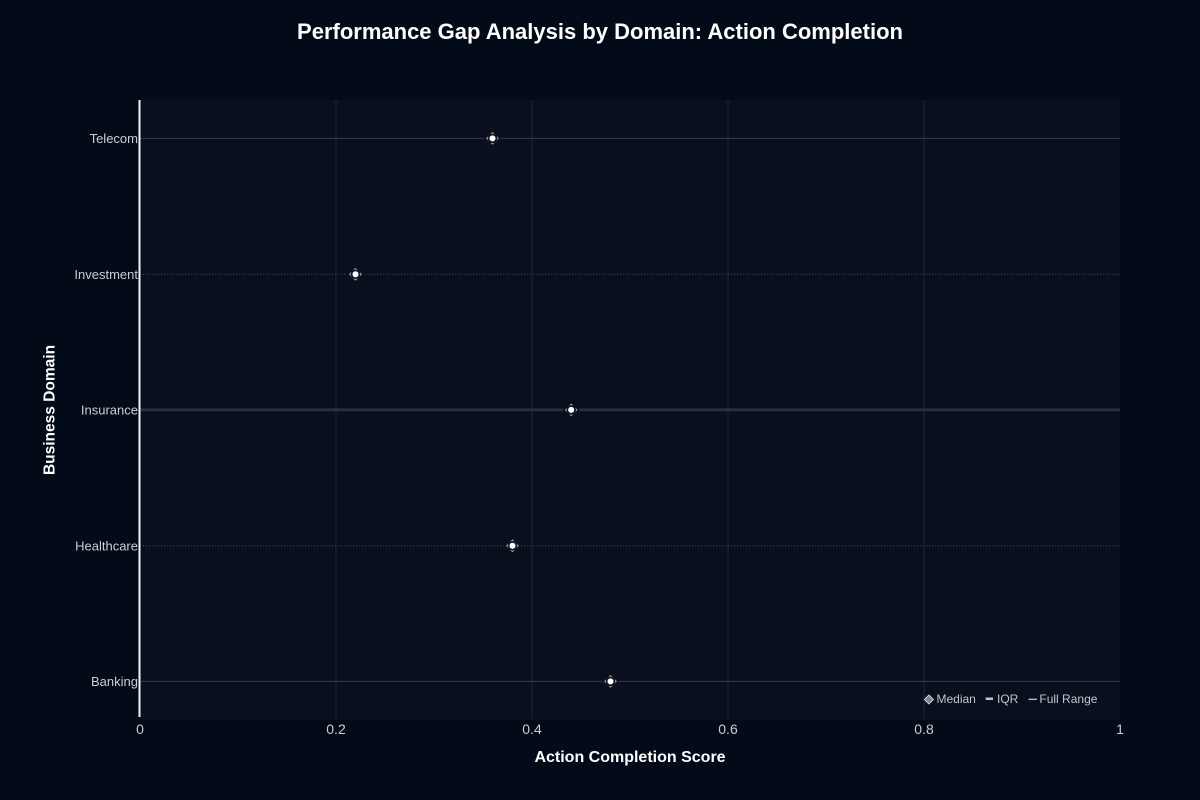 This screenshot has height=800, width=1200. I want to click on svg-text: 0.4, so click(532, 729).